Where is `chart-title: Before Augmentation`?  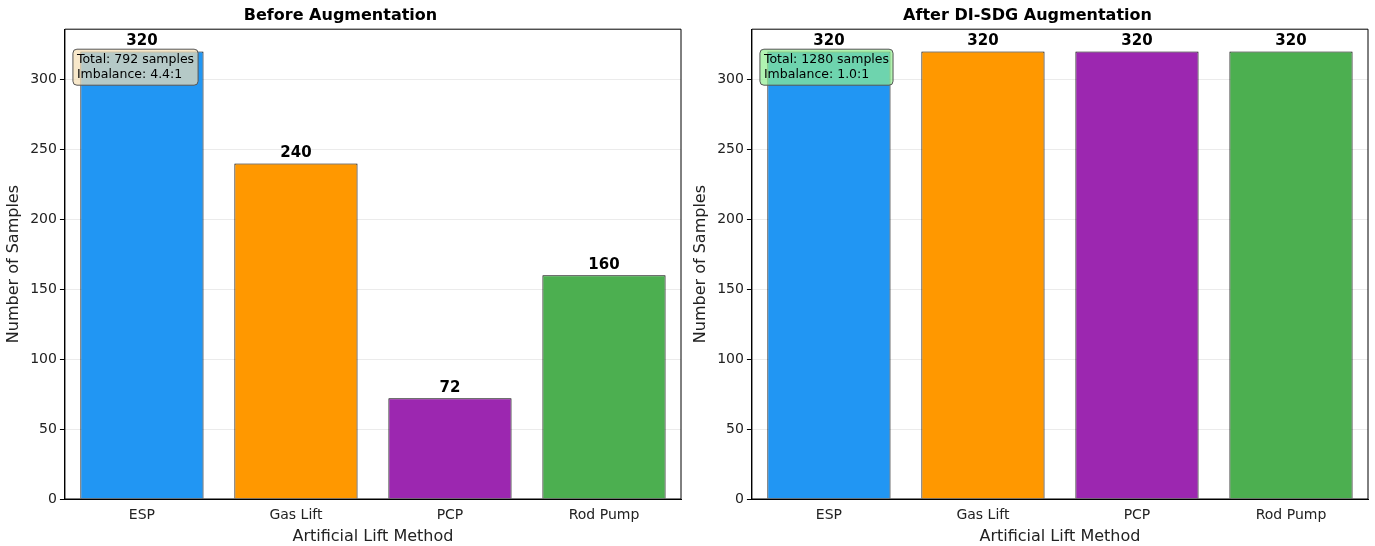 chart-title: Before Augmentation is located at coordinates (340, 14).